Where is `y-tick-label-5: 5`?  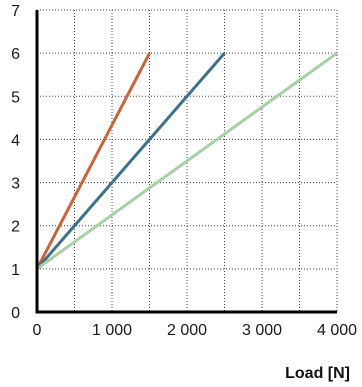 y-tick-label-5: 5 is located at coordinates (15, 97).